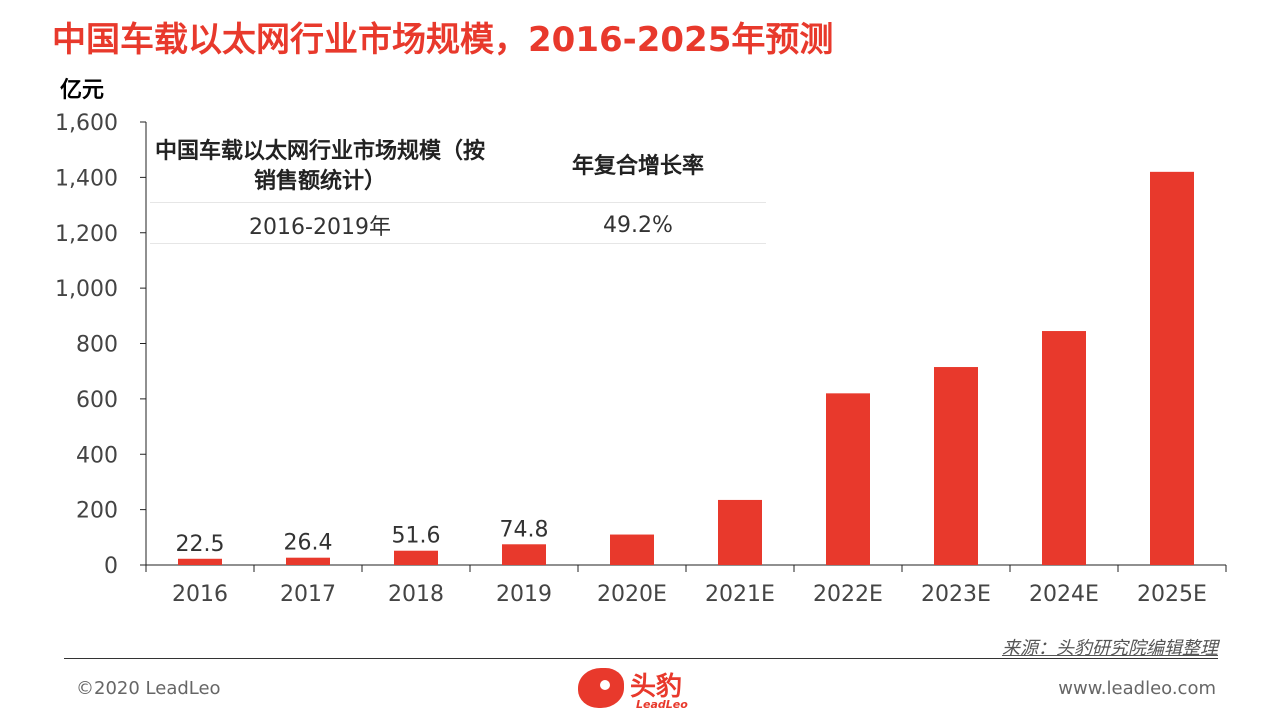 The image size is (1280, 720). I want to click on x-tick-label: 2021E, so click(740, 594).